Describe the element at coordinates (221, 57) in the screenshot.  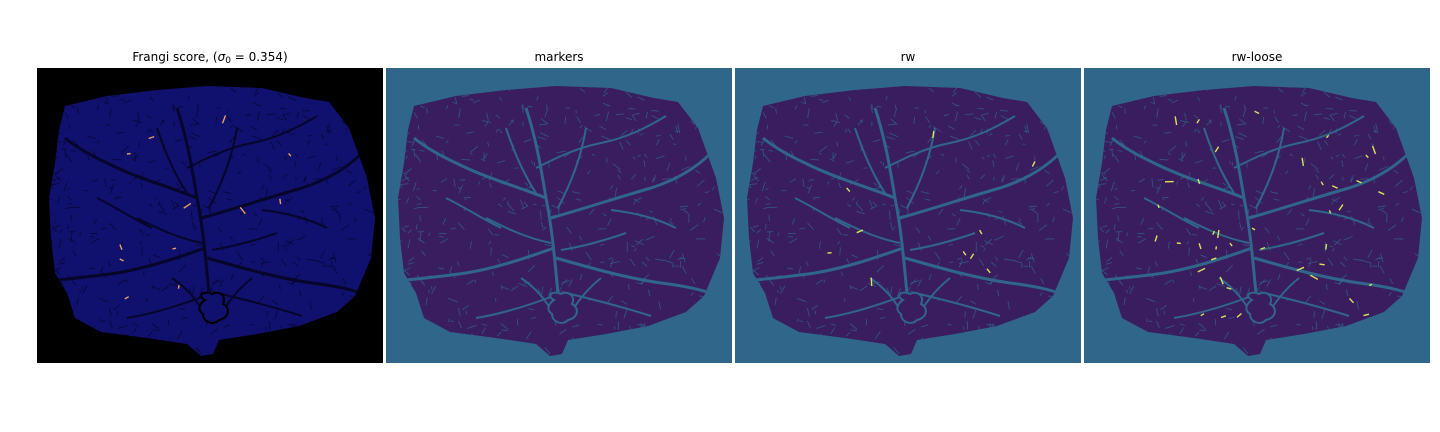
I see `sigma-symbol: σ` at that location.